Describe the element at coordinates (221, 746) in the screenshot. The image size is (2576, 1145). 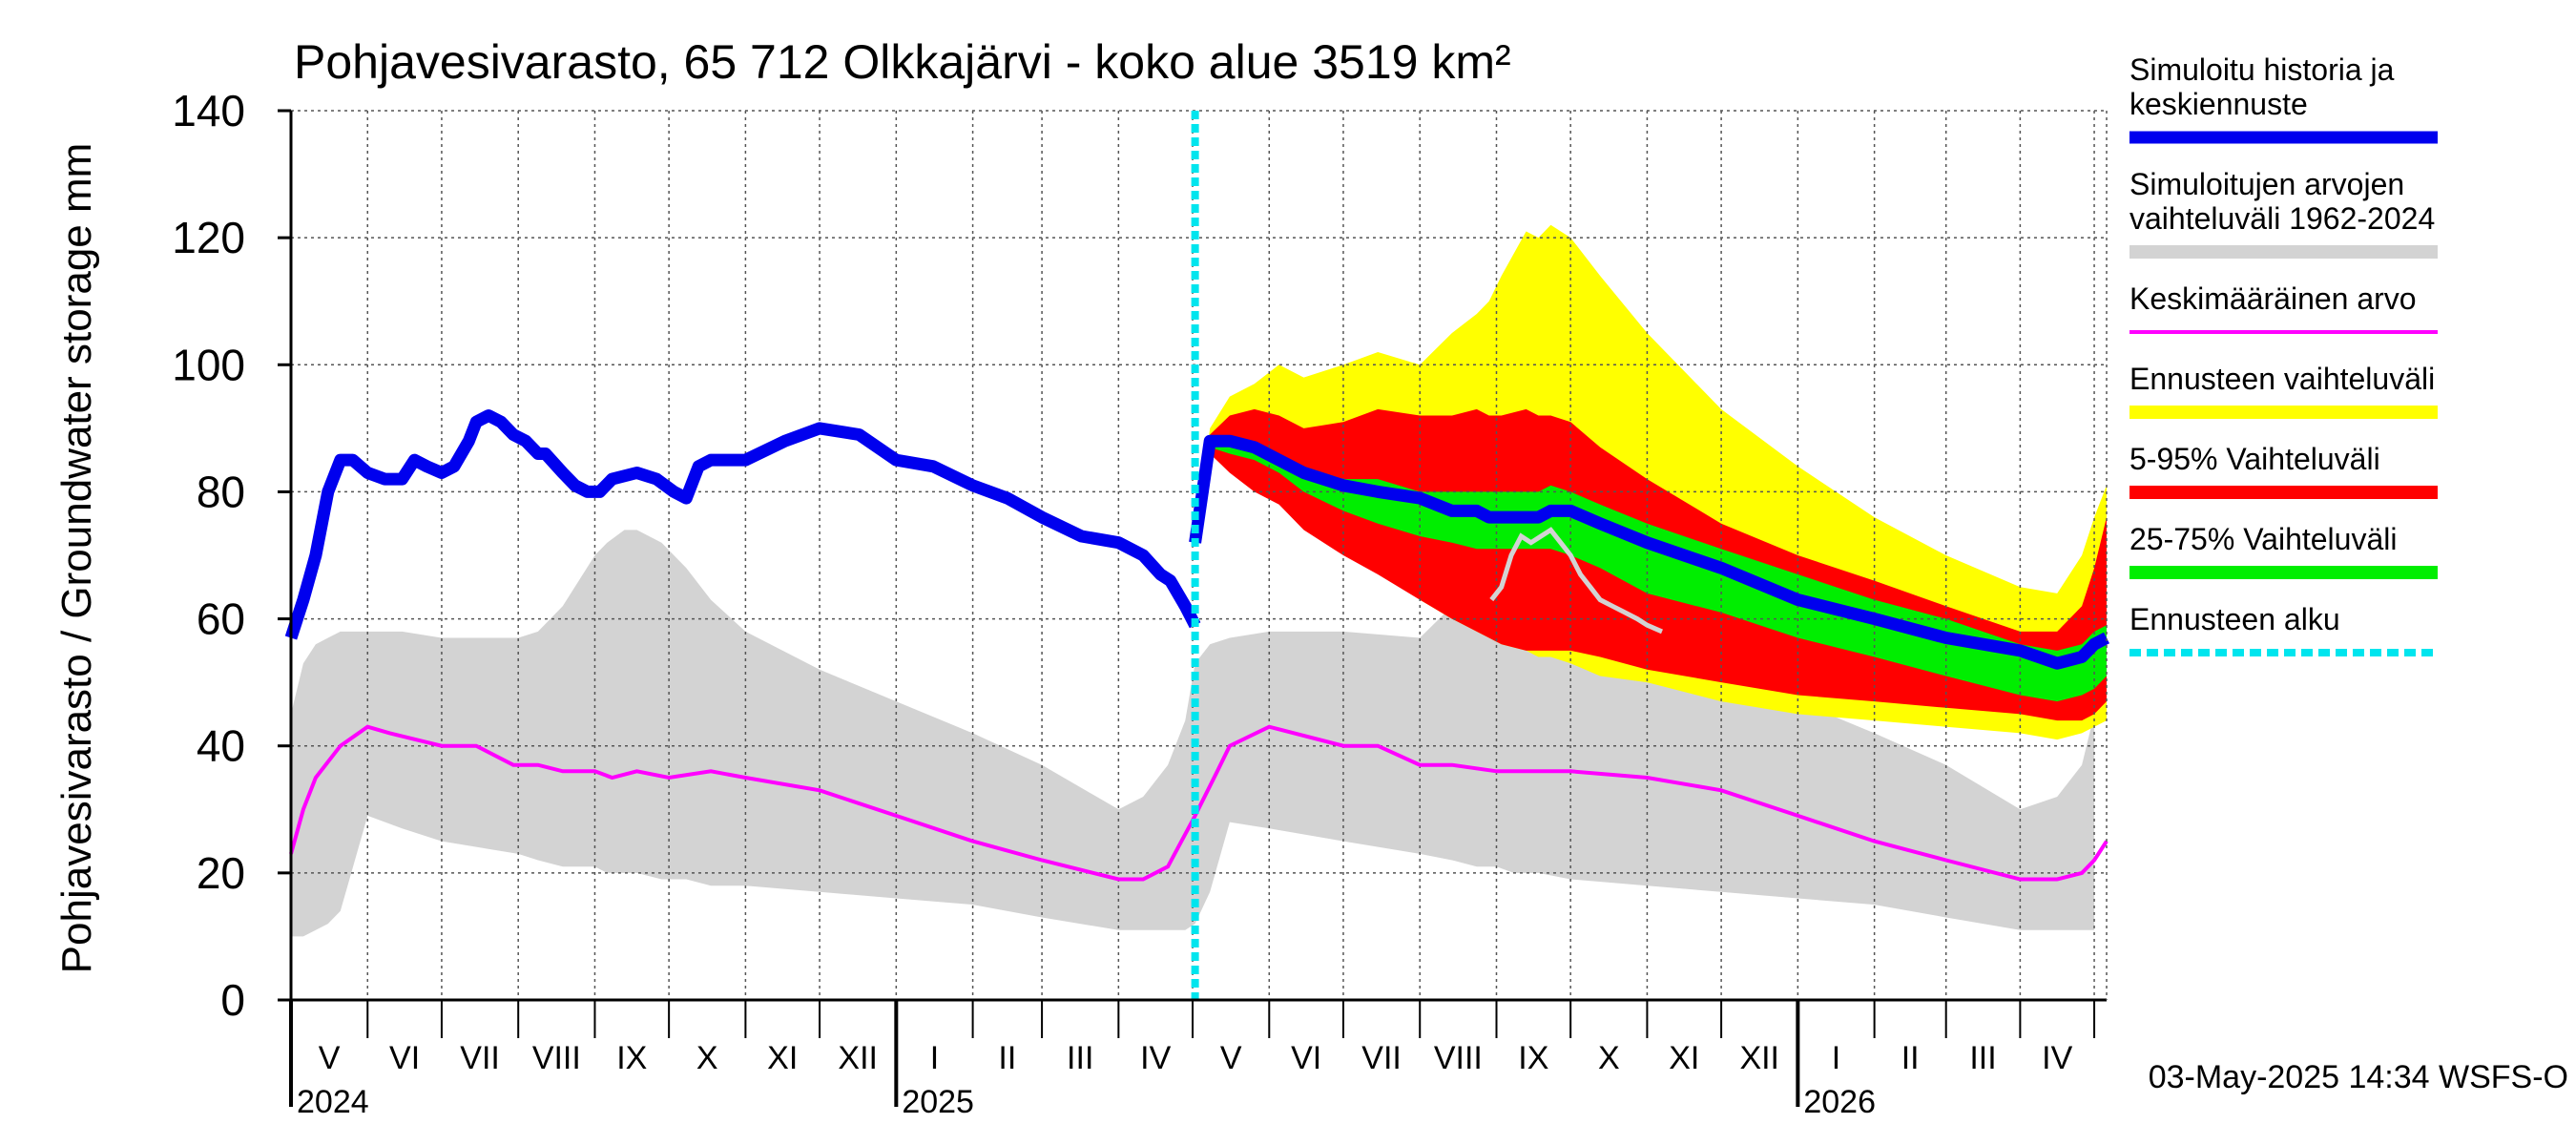
I see `y-tick-label: 40` at that location.